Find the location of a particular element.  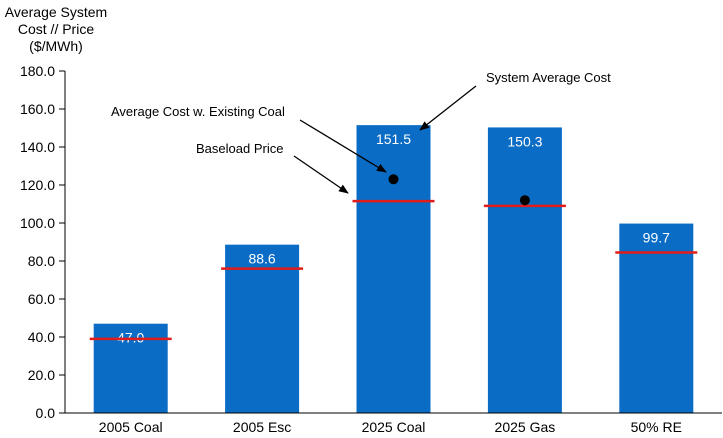

bar-value-label: 150.3 is located at coordinates (524, 141).